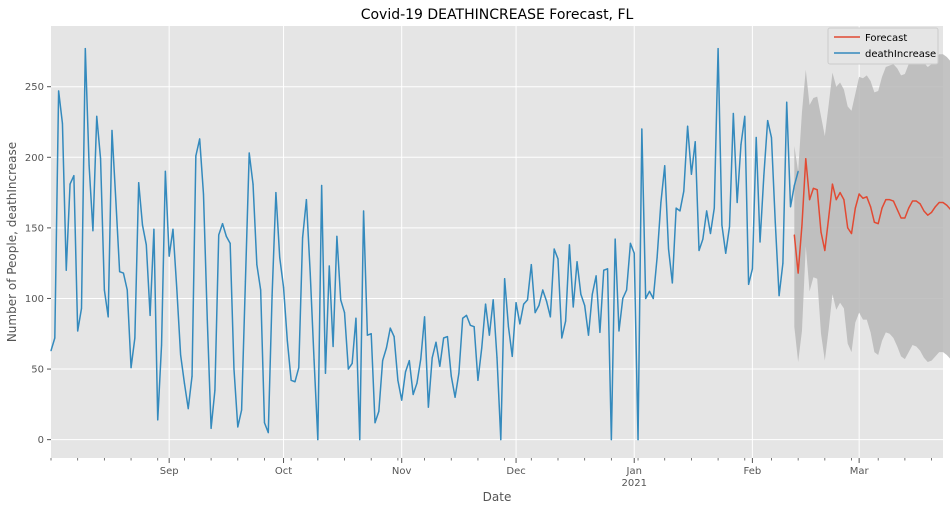 Image resolution: width=950 pixels, height=511 pixels. I want to click on chart-title: Covid-19 DEATHINCREASE Forecast, FL, so click(497, 15).